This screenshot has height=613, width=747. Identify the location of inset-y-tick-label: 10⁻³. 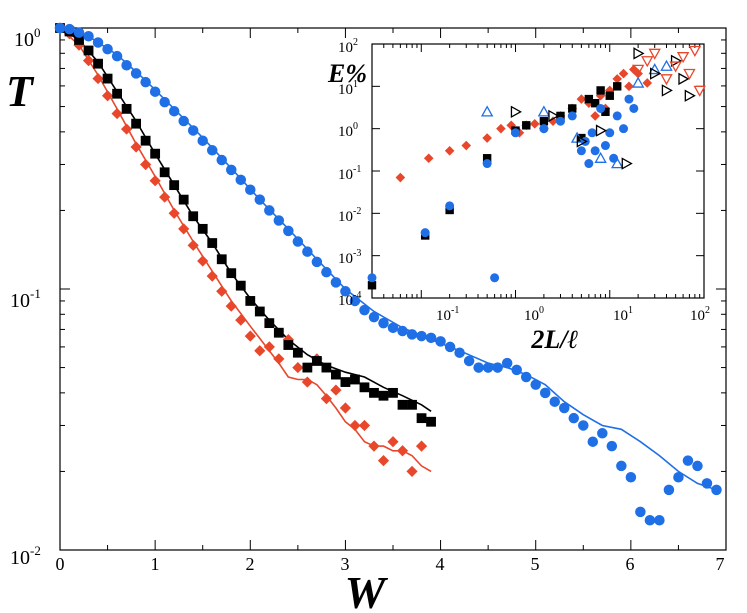
(349, 257).